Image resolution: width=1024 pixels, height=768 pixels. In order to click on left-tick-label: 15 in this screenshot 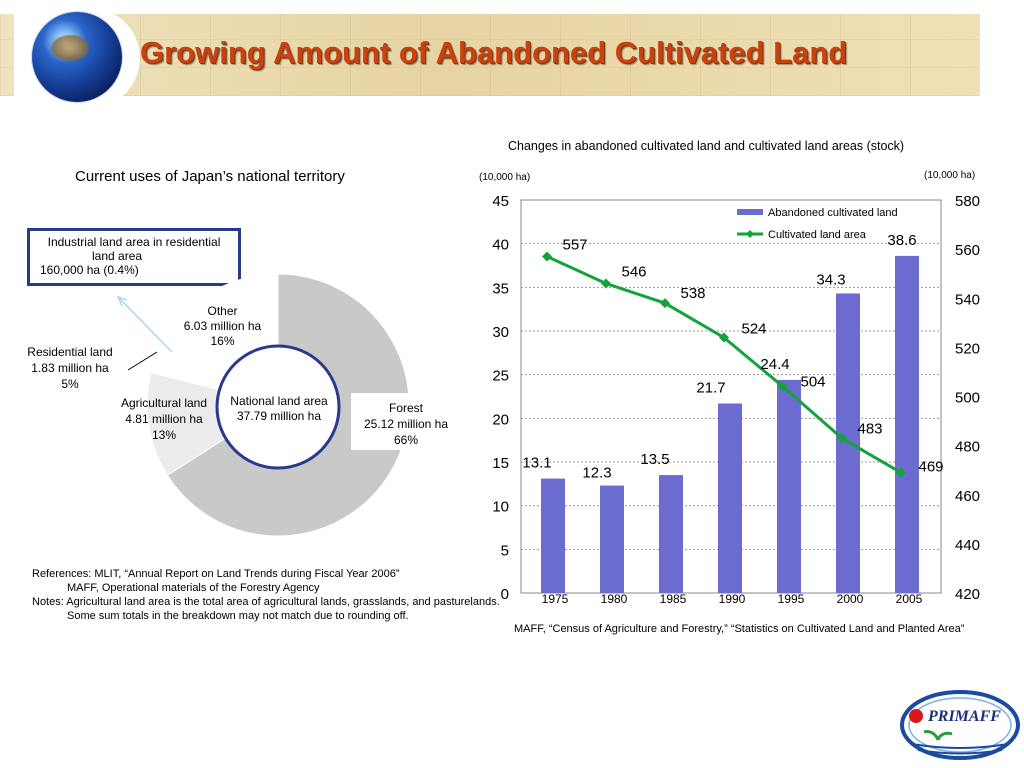, I will do `click(500, 463)`.